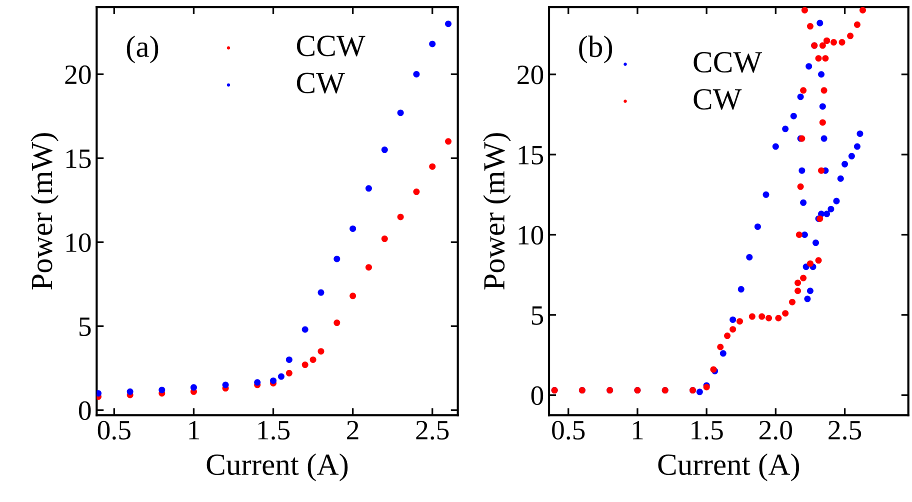  What do you see at coordinates (142, 50) in the screenshot?
I see `annotation: (a)` at bounding box center [142, 50].